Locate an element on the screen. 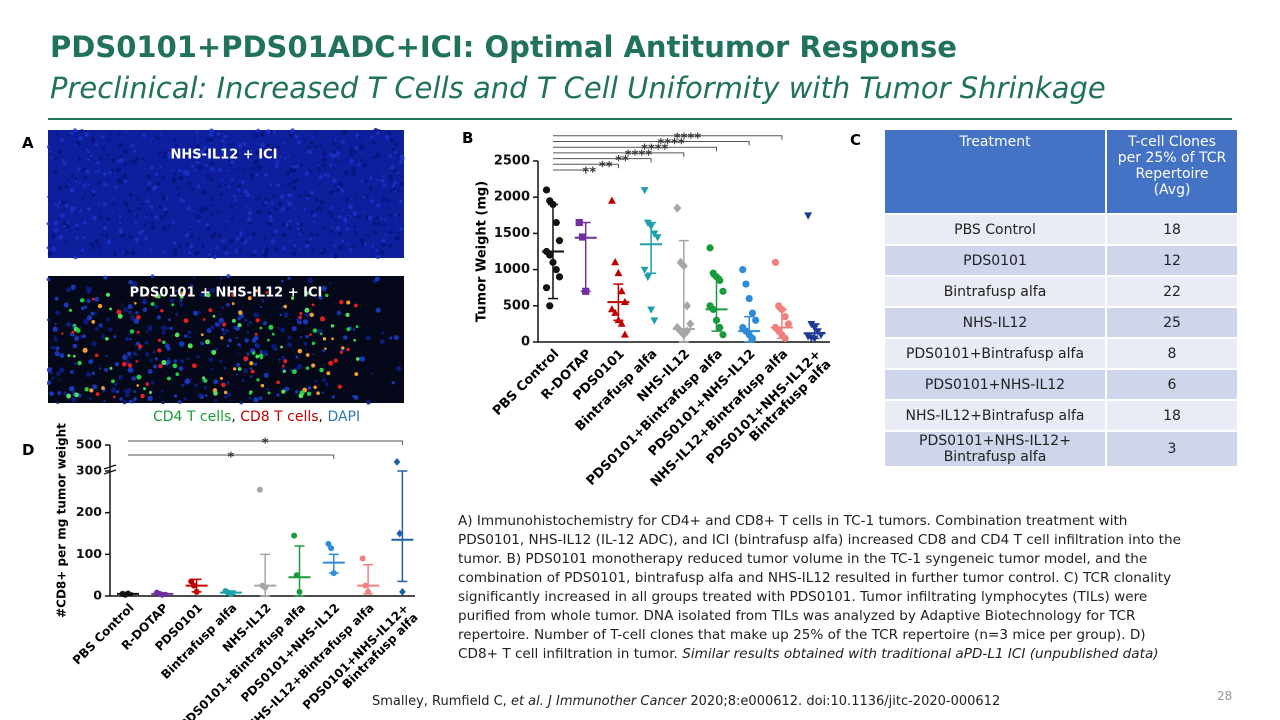 The image size is (1280, 720). table-cell: PDS0101+NHS-IL12 is located at coordinates (995, 384).